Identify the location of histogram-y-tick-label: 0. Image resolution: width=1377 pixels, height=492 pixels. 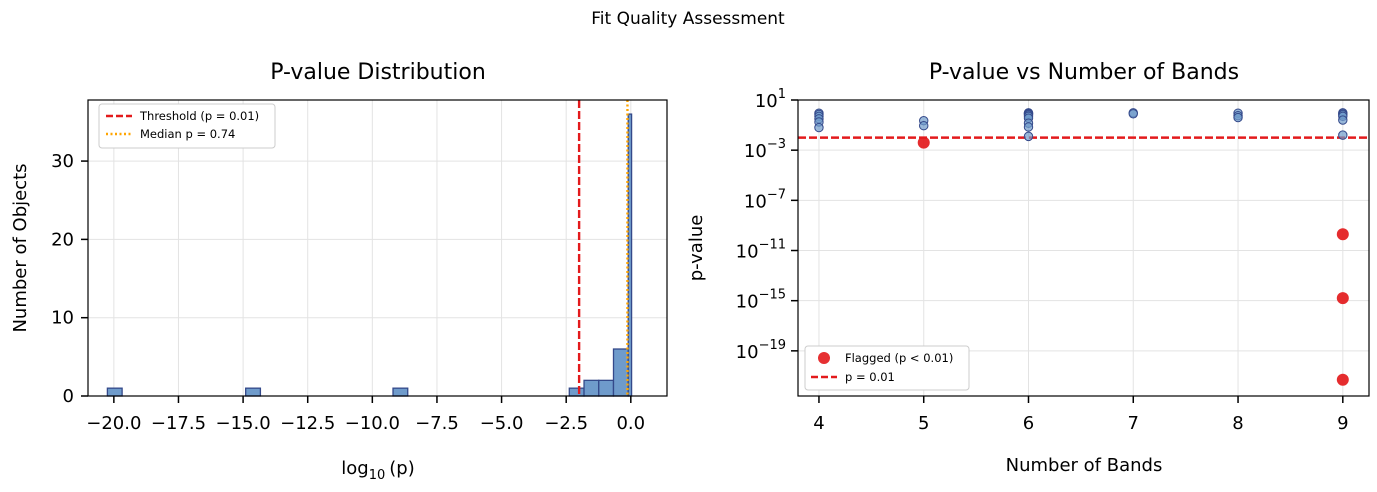
(68, 396).